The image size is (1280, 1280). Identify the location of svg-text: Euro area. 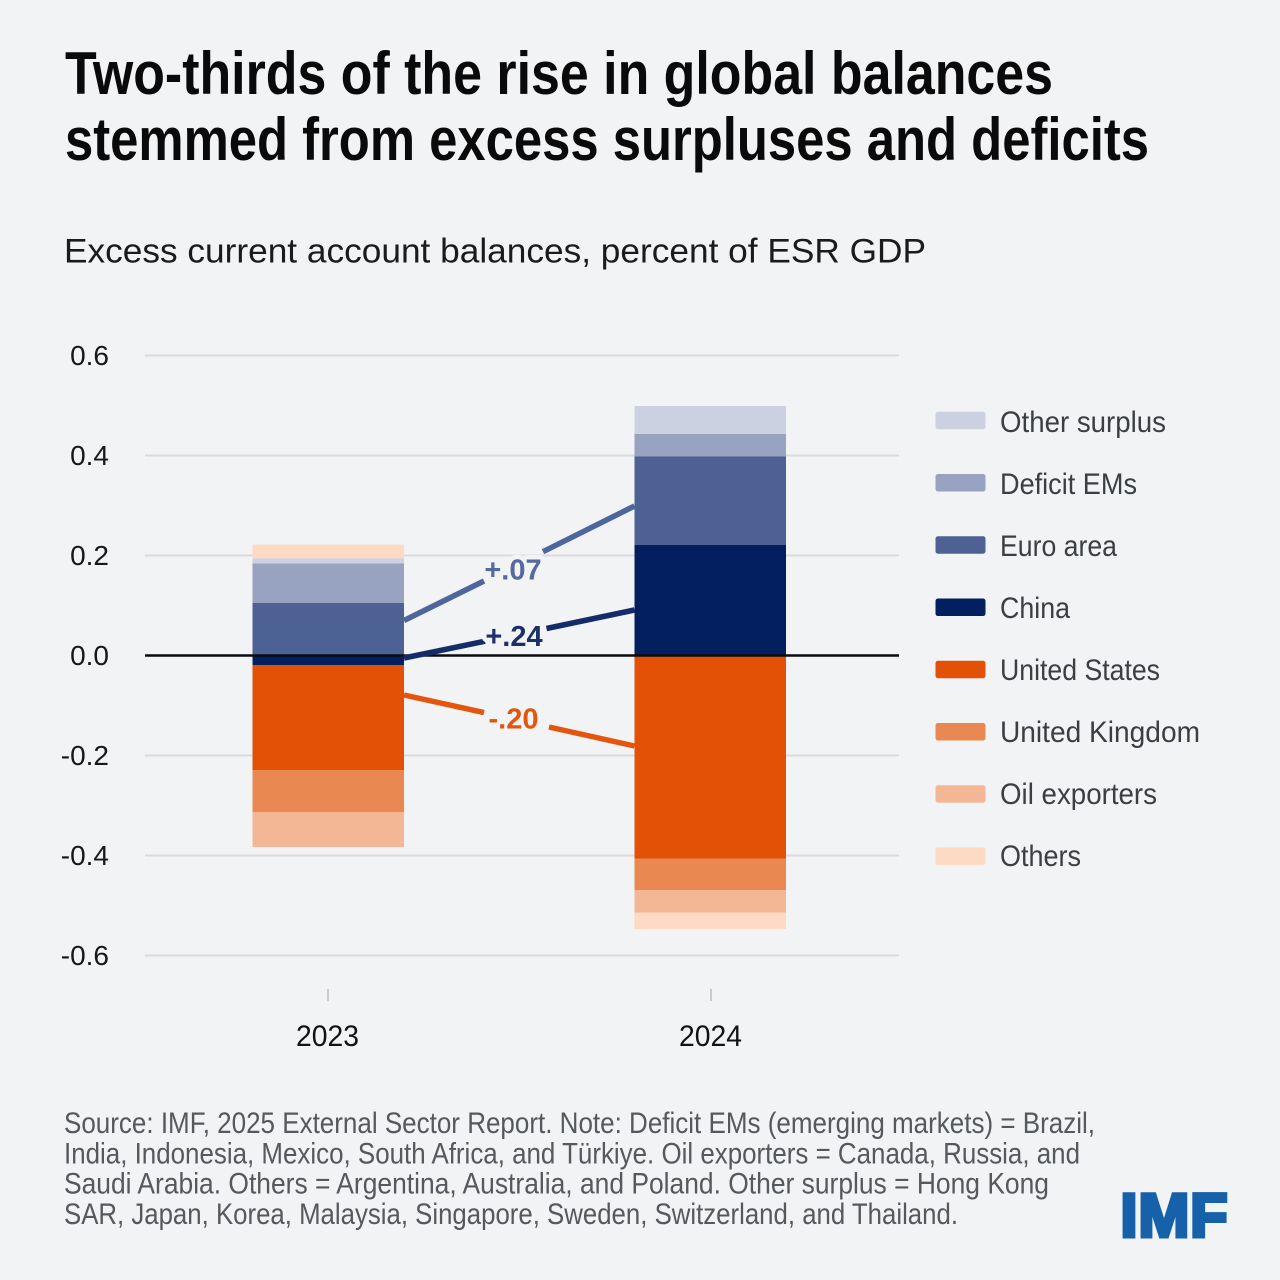
(1058, 546).